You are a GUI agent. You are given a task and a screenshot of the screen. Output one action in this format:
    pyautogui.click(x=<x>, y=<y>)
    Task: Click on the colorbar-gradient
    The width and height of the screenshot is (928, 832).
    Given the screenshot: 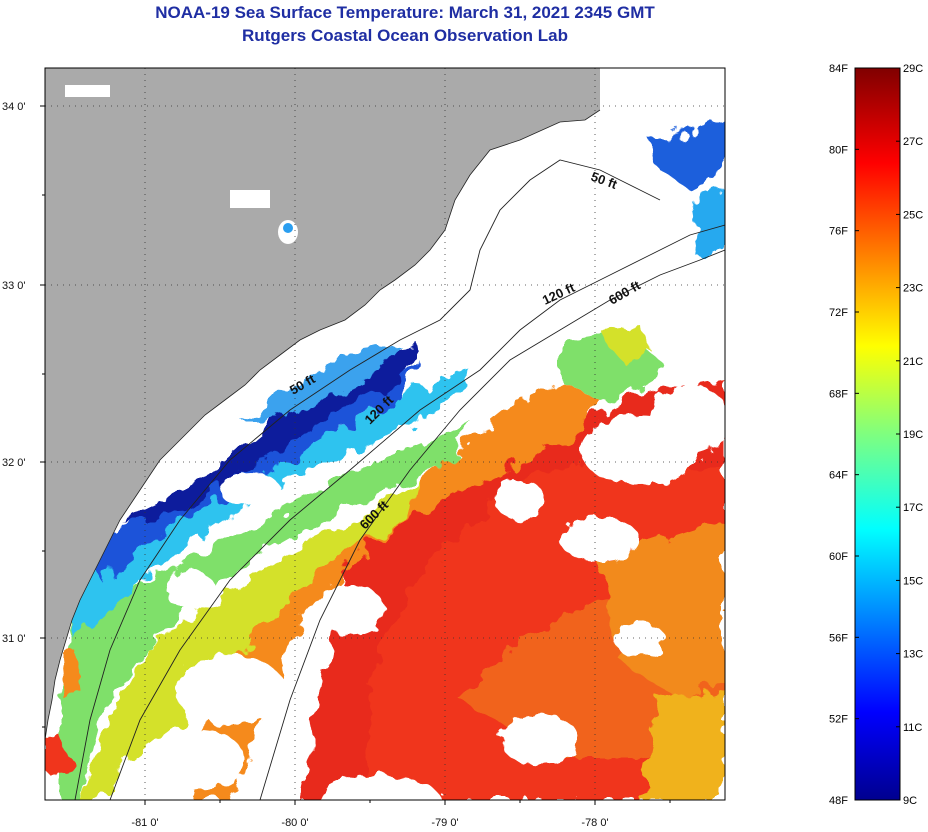 What is the action you would take?
    pyautogui.click(x=877, y=434)
    